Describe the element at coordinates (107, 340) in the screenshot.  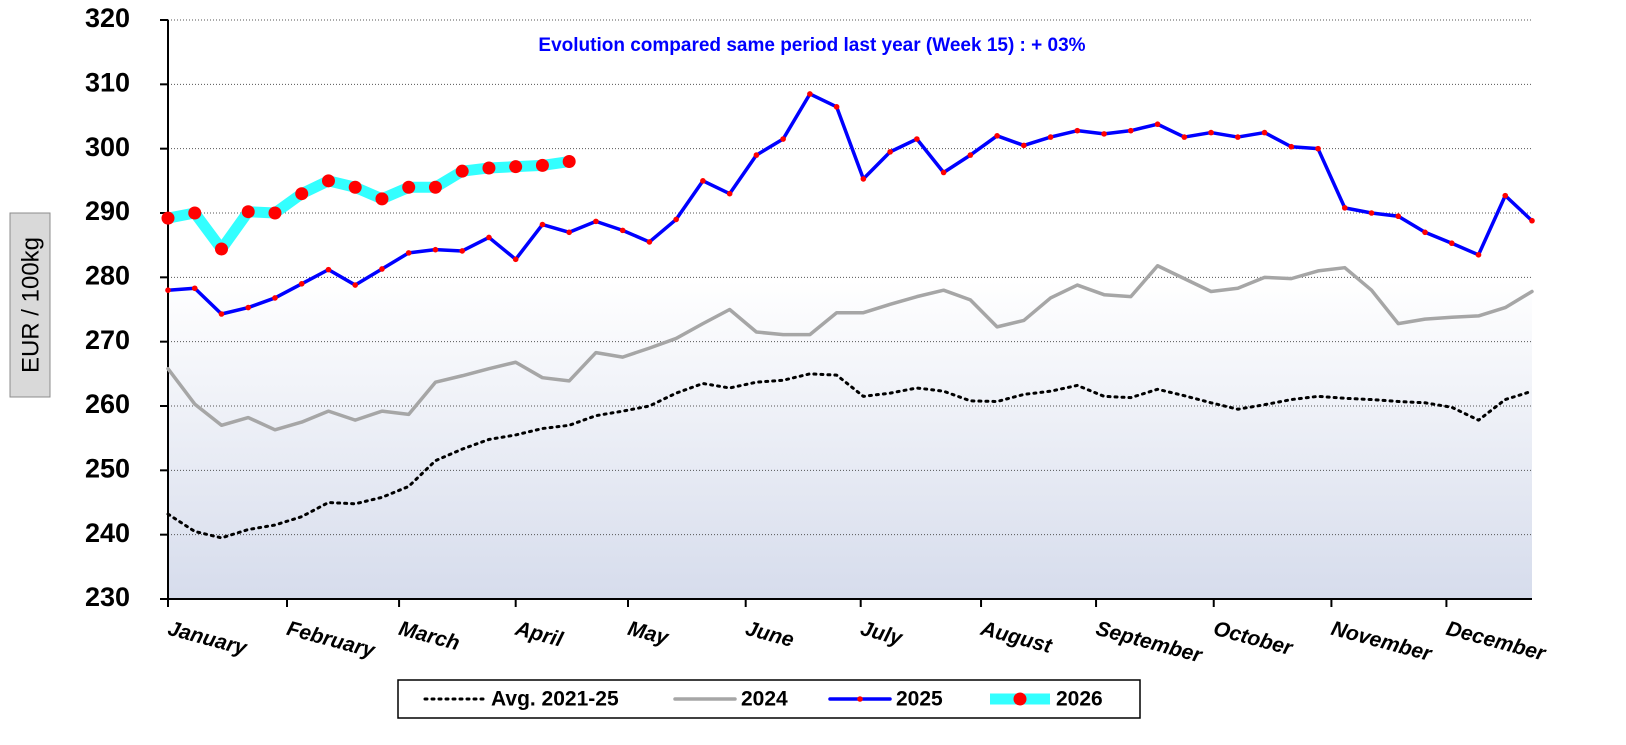
I see `y-tick-label: 270` at that location.